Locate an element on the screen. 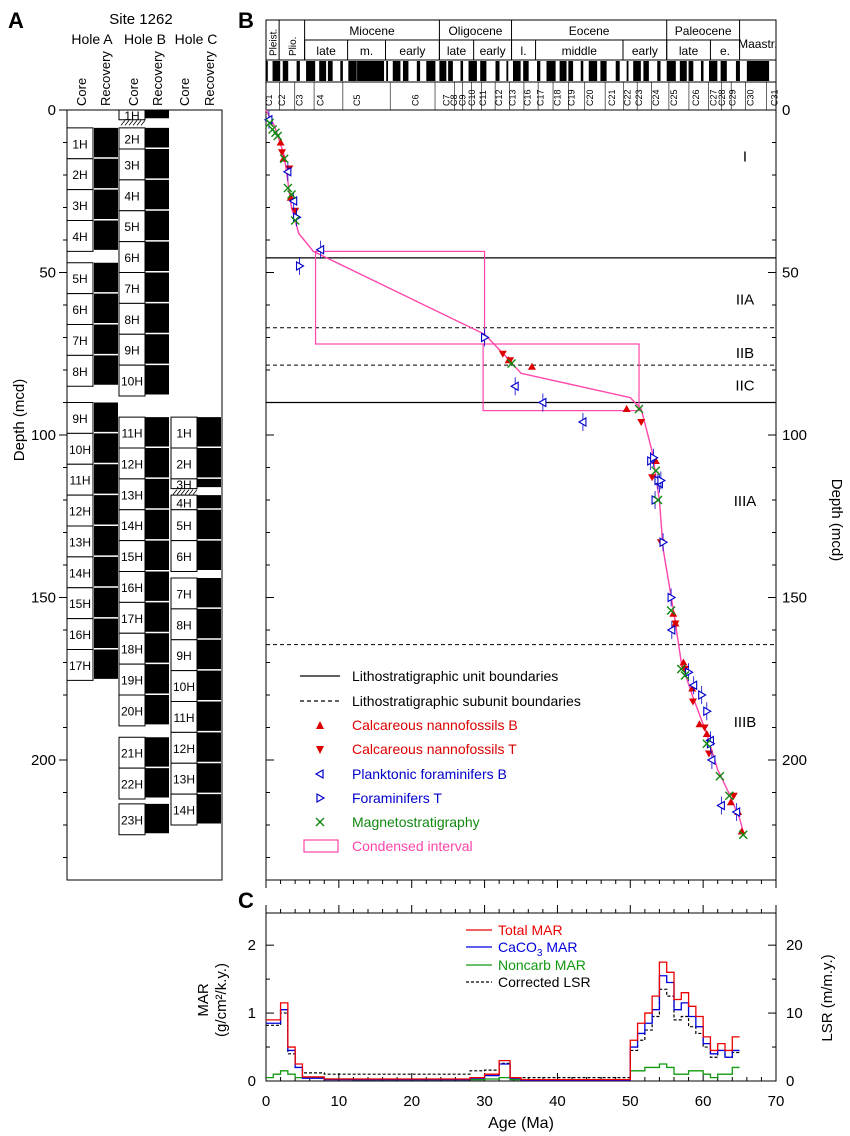 The width and height of the screenshot is (850, 1136). epoch-label: Miocene is located at coordinates (372, 31).